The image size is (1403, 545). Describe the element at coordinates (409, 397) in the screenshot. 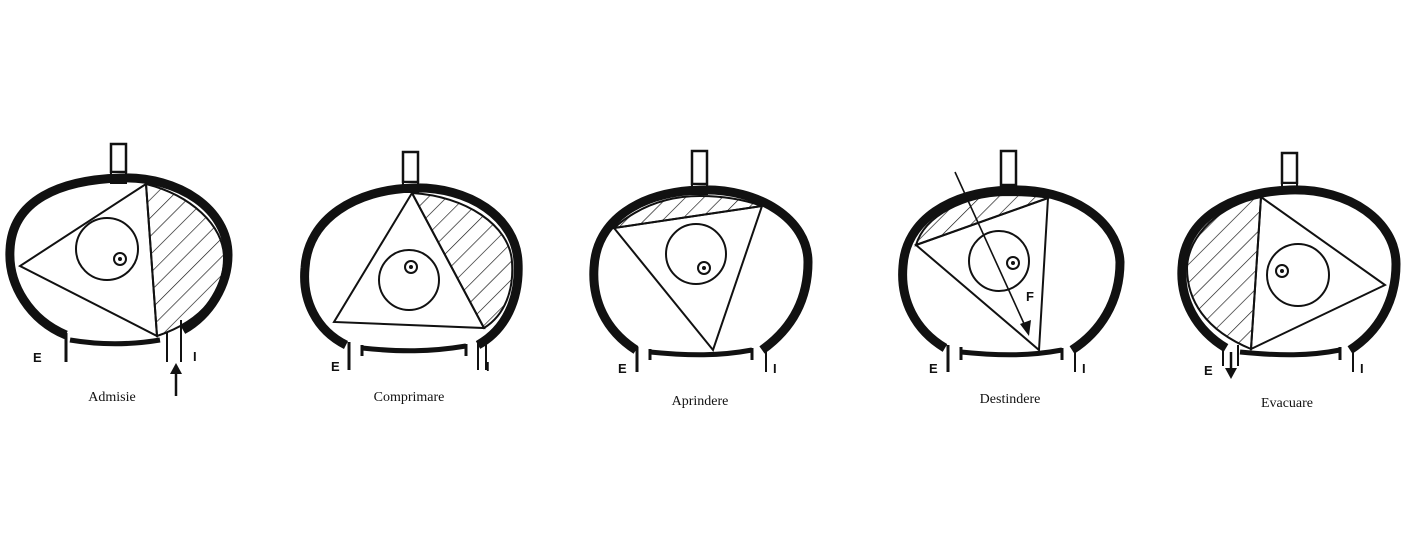

I see `stage-caption: Comprimare` at that location.